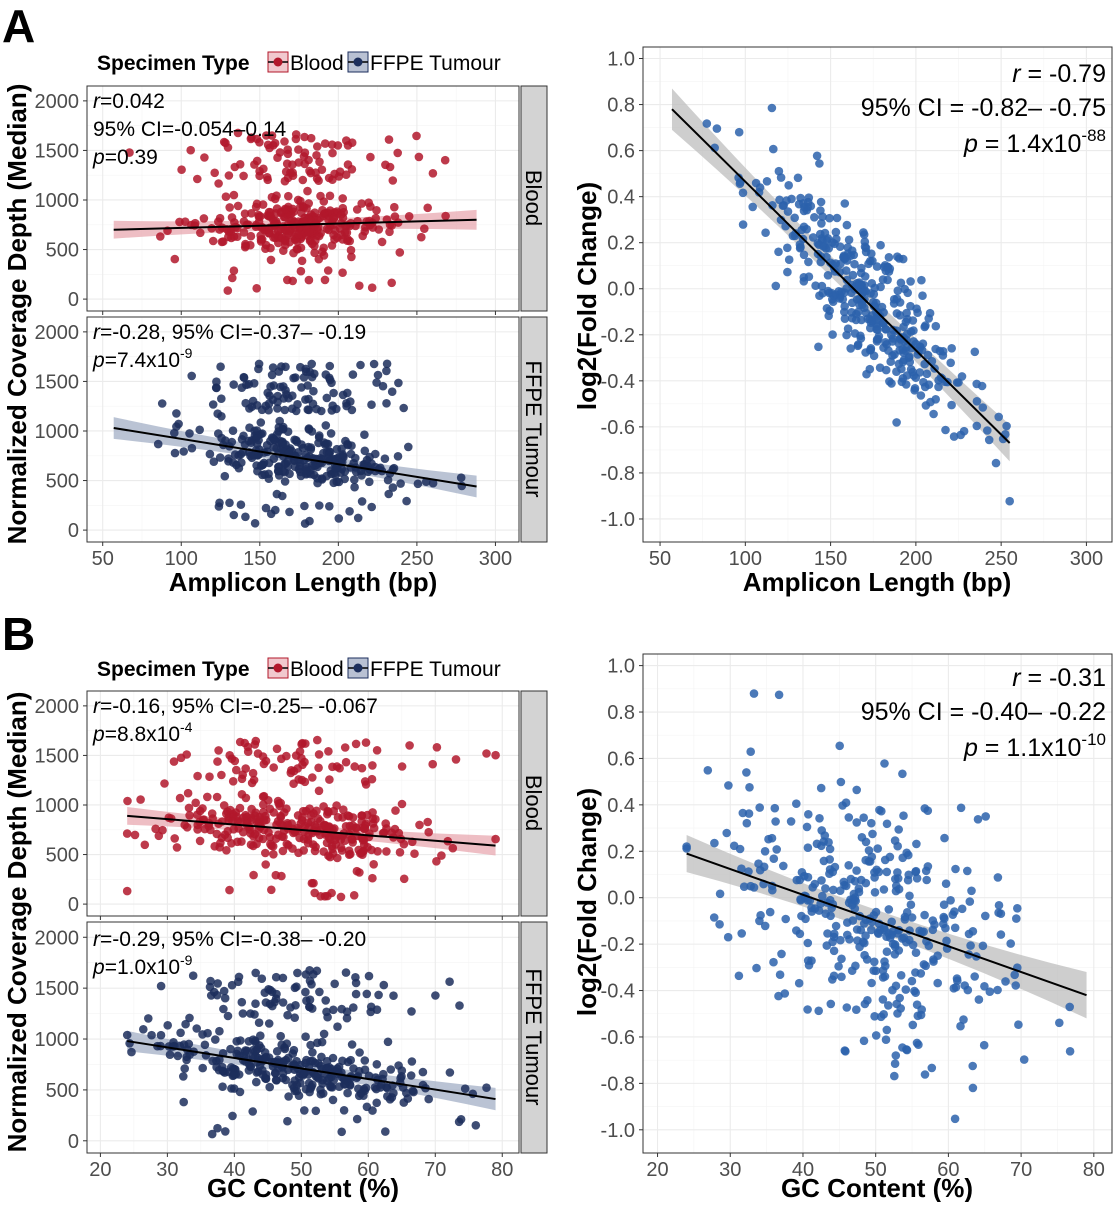 Image resolution: width=1118 pixels, height=1207 pixels. Describe the element at coordinates (189, 129) in the screenshot. I see `annotation-a-blood: r=0.042 95% CI=-0.054–0.14 p=0.39` at that location.